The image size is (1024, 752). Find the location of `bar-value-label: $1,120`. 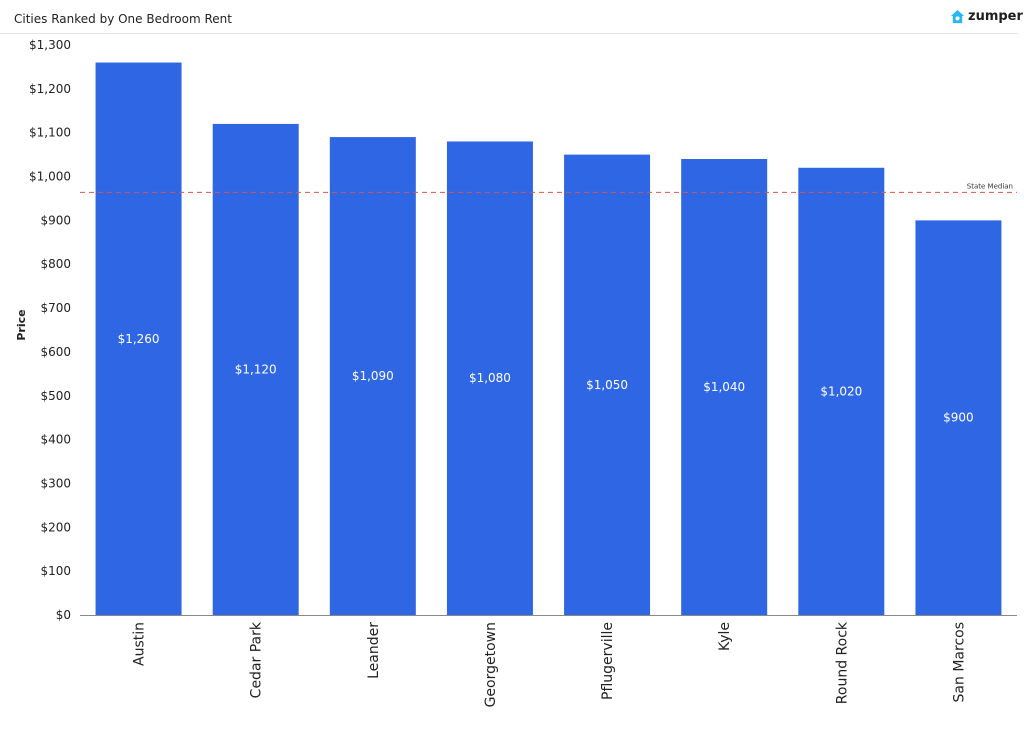

bar-value-label: $1,120 is located at coordinates (256, 369).